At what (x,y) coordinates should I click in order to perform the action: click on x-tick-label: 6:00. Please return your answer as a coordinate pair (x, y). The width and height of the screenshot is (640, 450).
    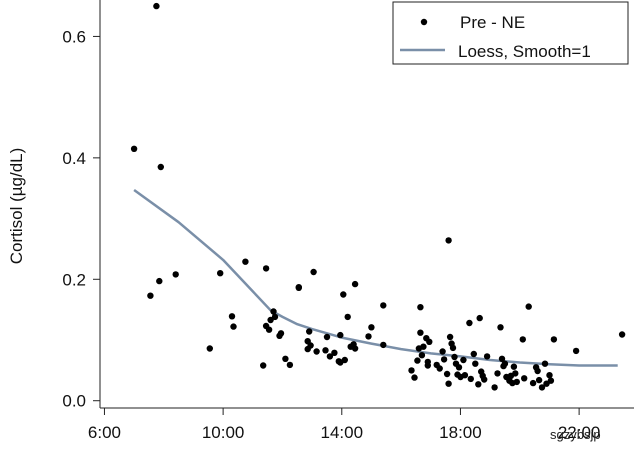
    Looking at the image, I should click on (104, 432).